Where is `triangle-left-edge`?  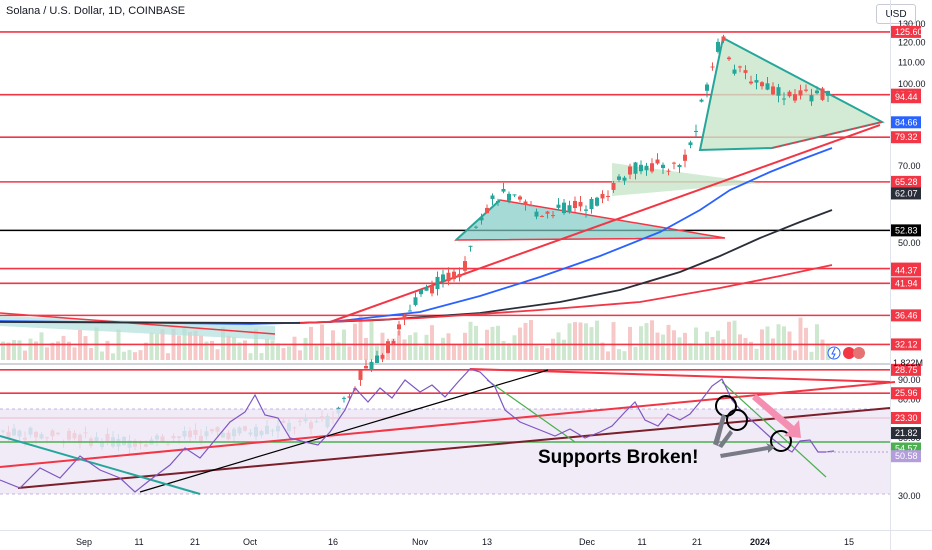 triangle-left-edge is located at coordinates (478, 220).